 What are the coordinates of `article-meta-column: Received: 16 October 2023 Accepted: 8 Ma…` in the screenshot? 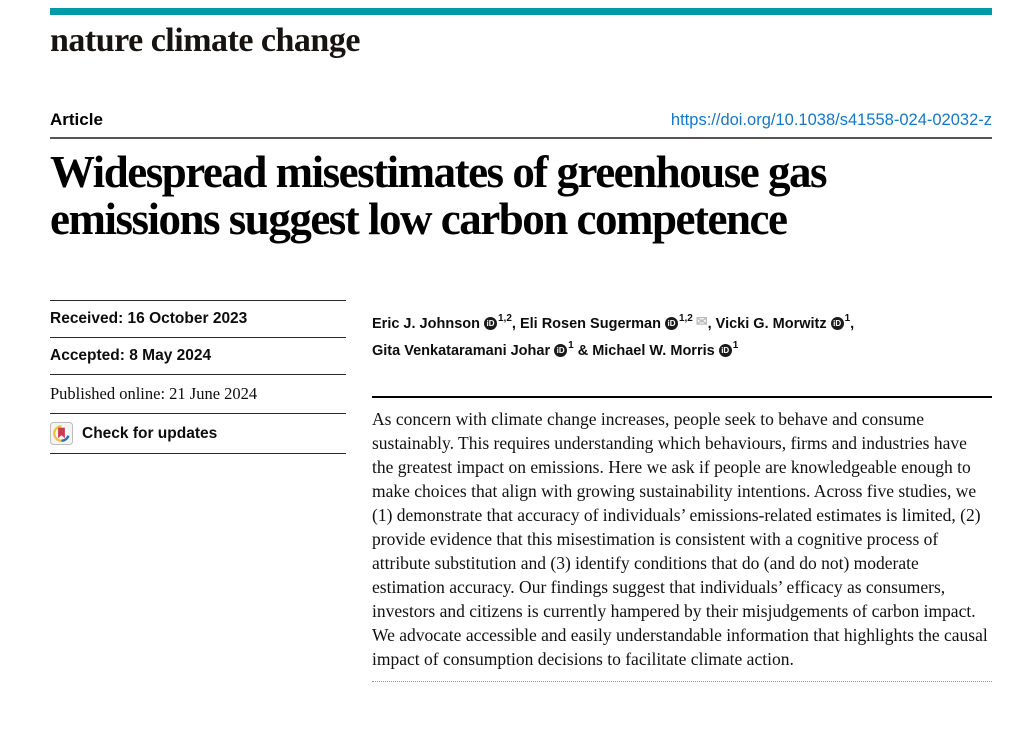 It's located at (198, 491).